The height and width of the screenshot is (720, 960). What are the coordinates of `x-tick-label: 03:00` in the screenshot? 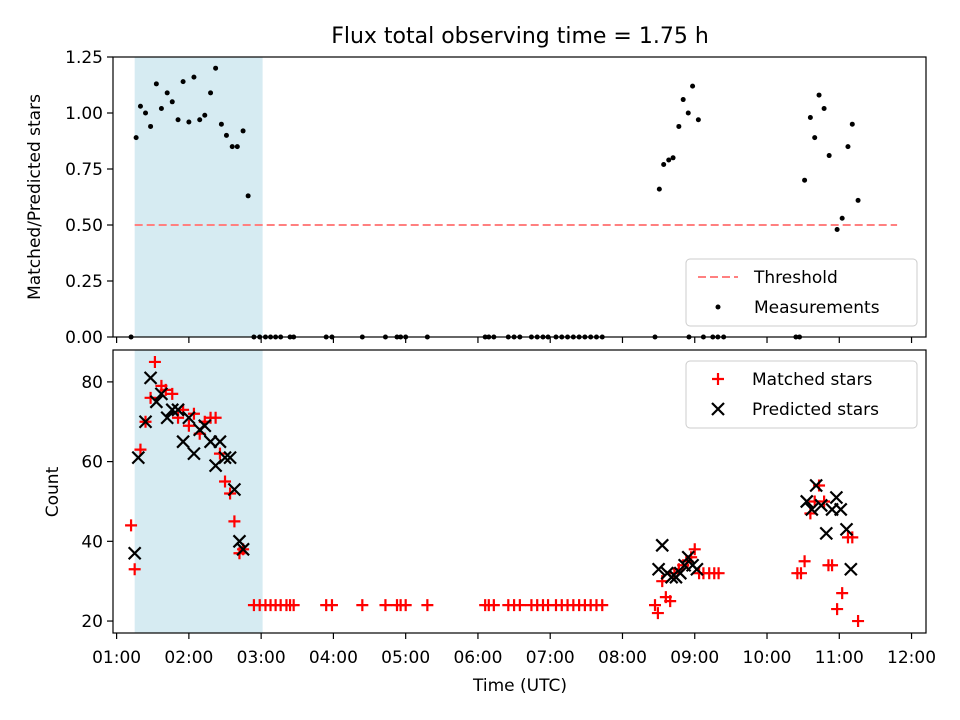 It's located at (261, 658).